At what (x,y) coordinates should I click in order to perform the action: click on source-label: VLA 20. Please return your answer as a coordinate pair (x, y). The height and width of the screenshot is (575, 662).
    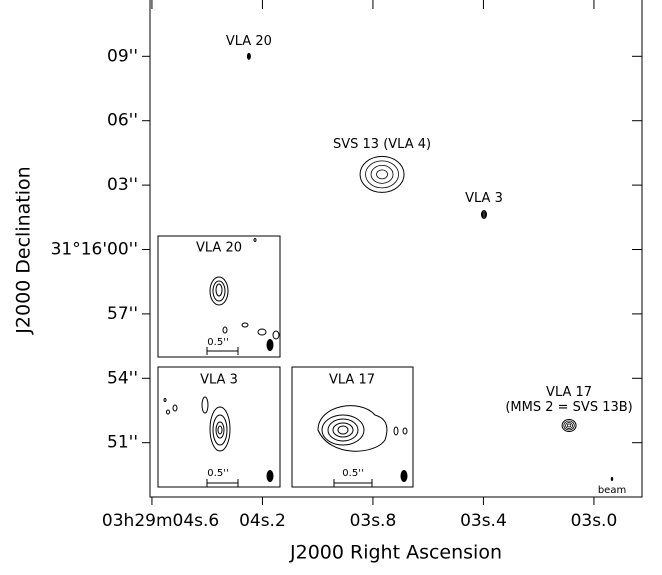
    Looking at the image, I should click on (249, 41).